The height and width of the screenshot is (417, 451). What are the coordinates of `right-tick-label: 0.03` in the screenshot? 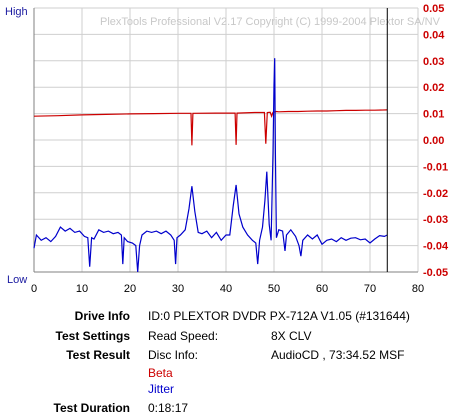 It's located at (433, 62).